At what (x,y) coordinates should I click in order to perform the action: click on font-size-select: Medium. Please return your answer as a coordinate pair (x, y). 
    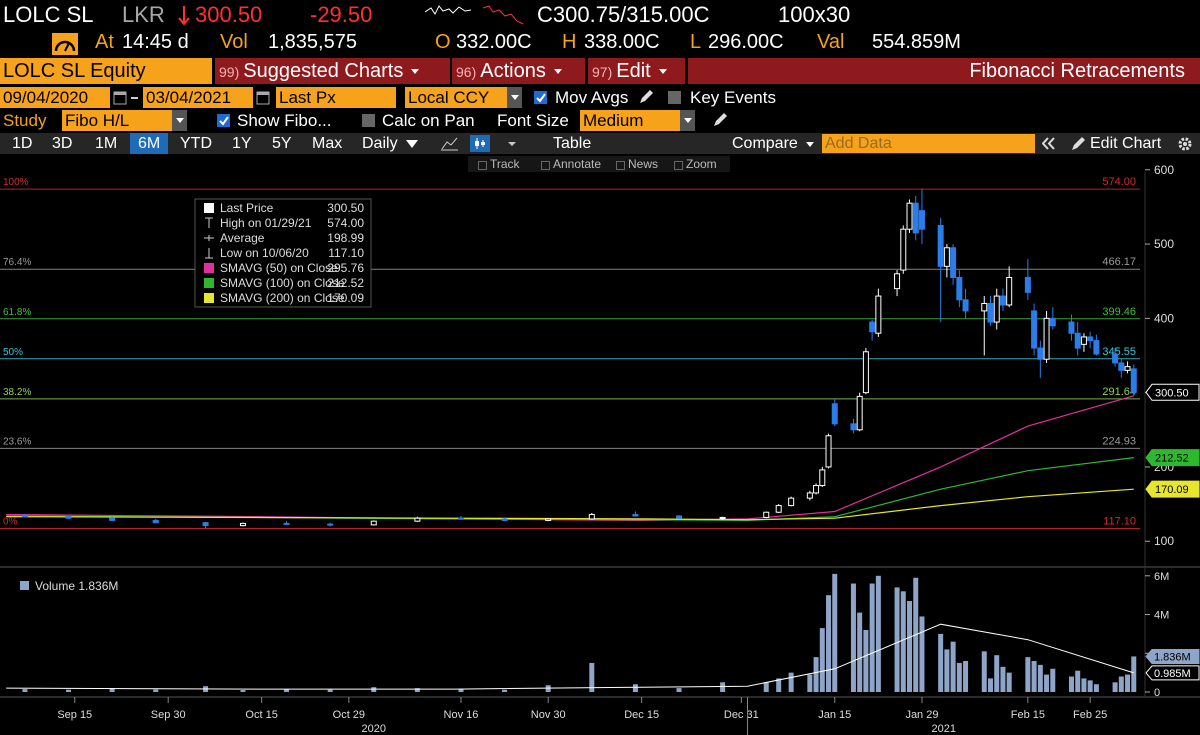
    Looking at the image, I should click on (630, 120).